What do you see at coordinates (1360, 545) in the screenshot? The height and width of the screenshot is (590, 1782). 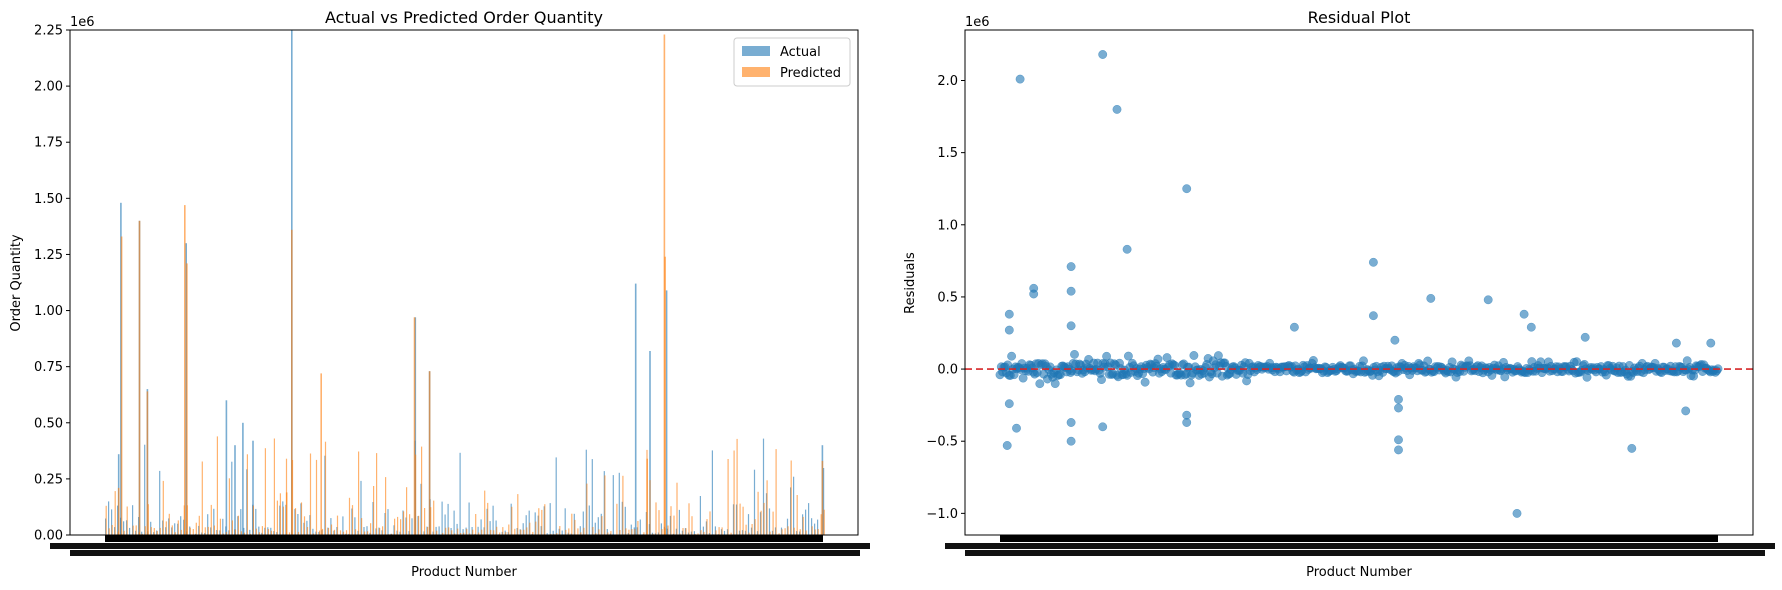 I see `residual-chart-x-ticks` at bounding box center [1360, 545].